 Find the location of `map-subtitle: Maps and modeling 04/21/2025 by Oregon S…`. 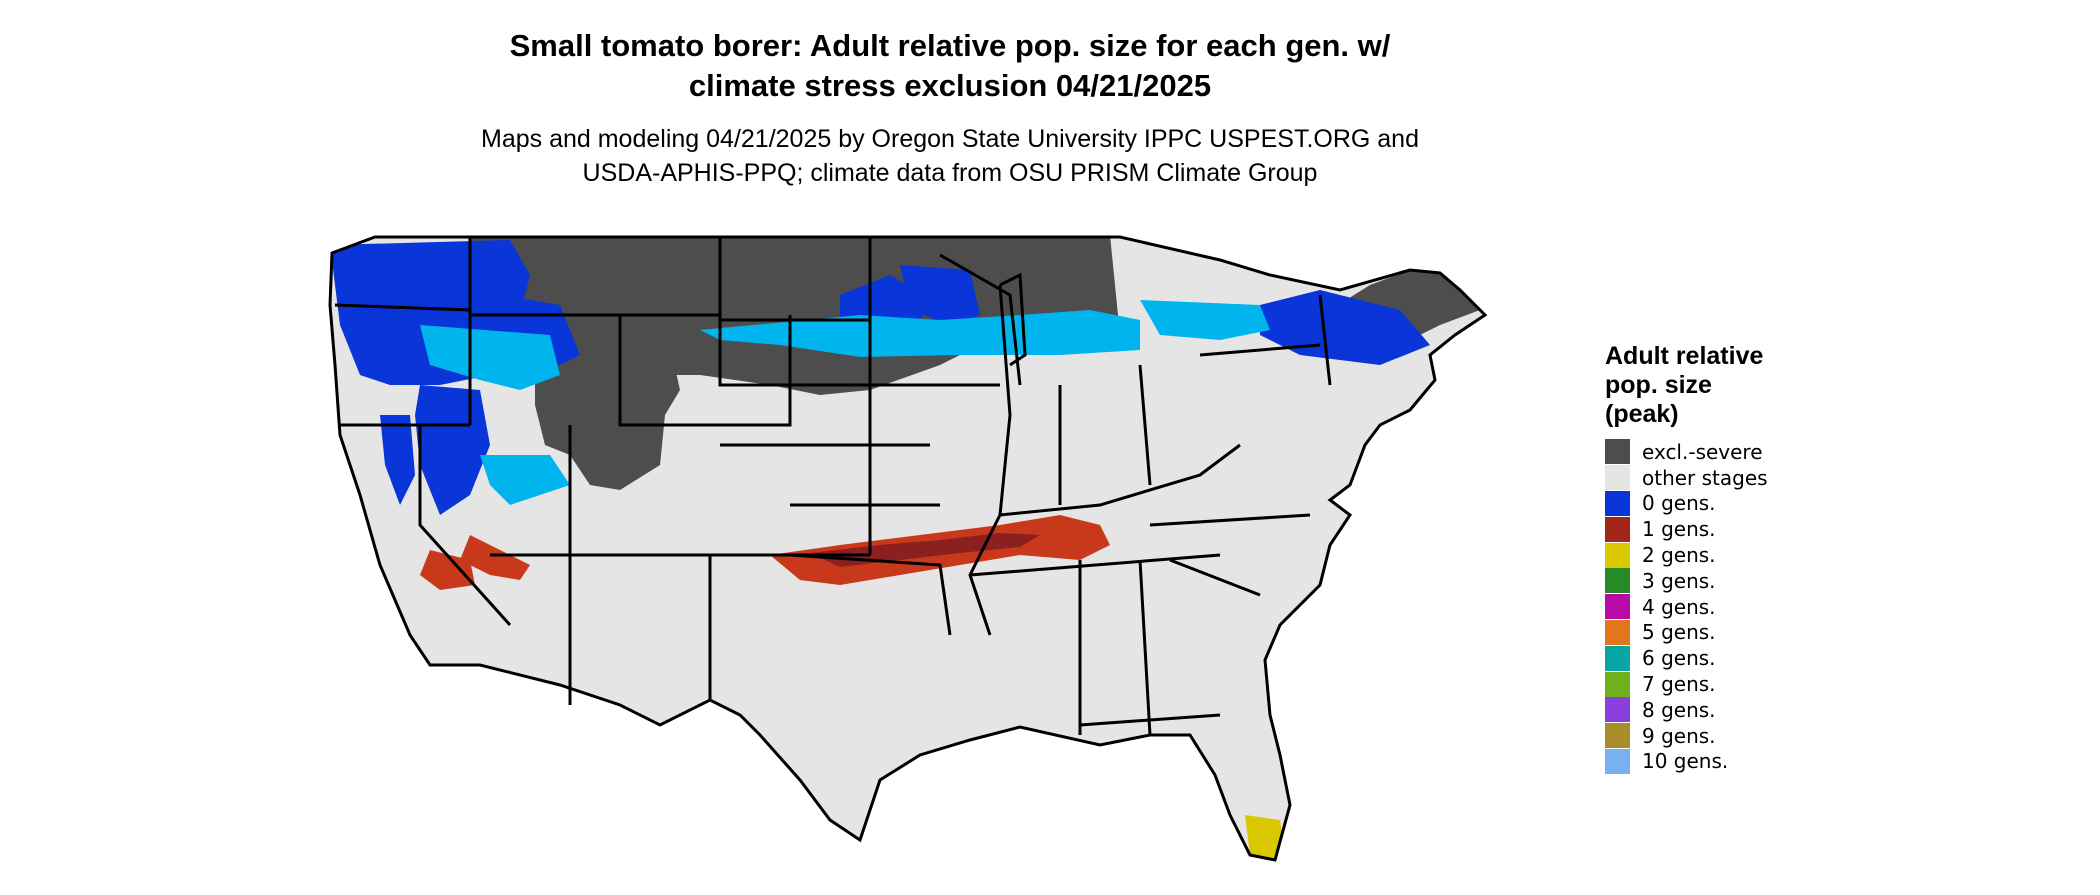

map-subtitle: Maps and modeling 04/21/2025 by Oregon S… is located at coordinates (950, 156).